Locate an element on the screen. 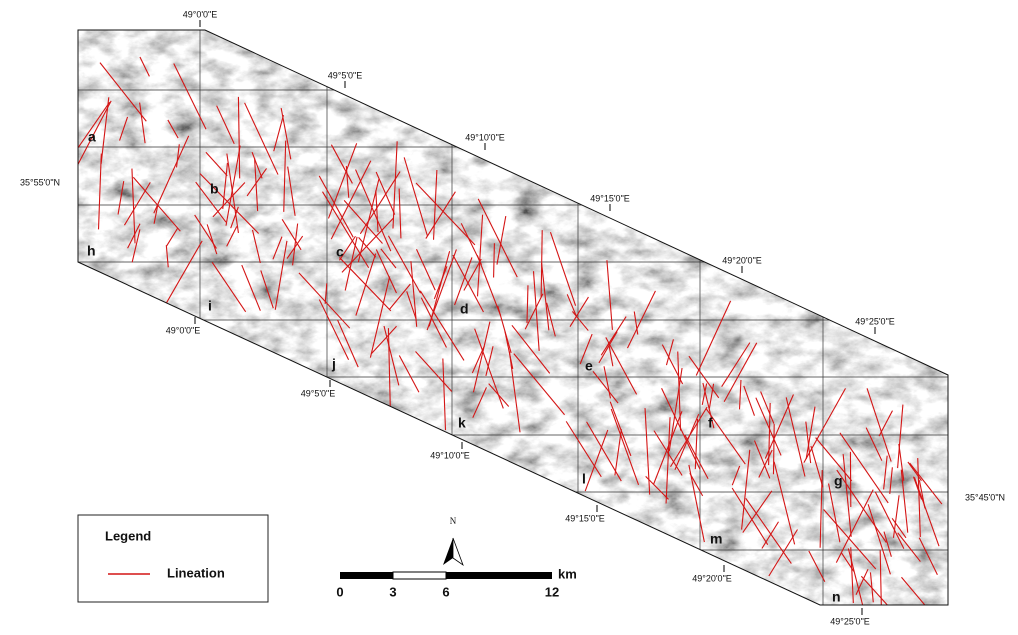  cell-label: e is located at coordinates (589, 366).